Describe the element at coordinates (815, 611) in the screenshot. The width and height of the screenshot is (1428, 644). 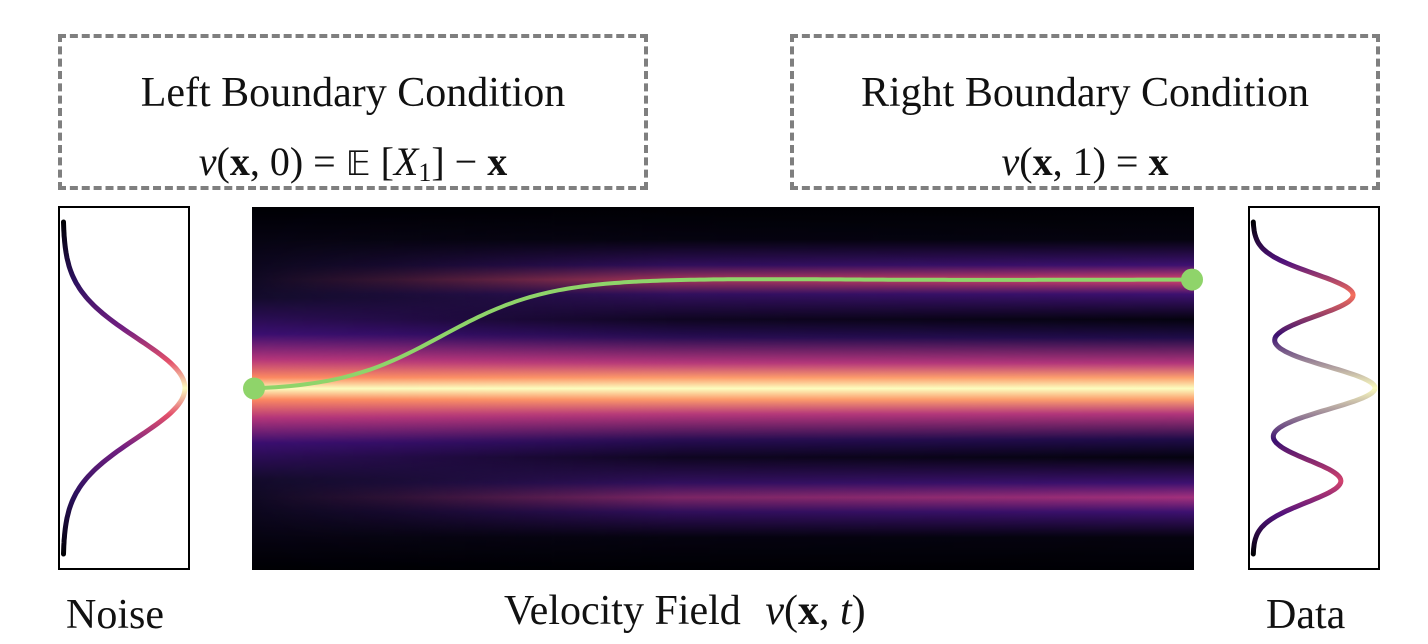
I see `velocity-field-math: v(x, t)` at that location.